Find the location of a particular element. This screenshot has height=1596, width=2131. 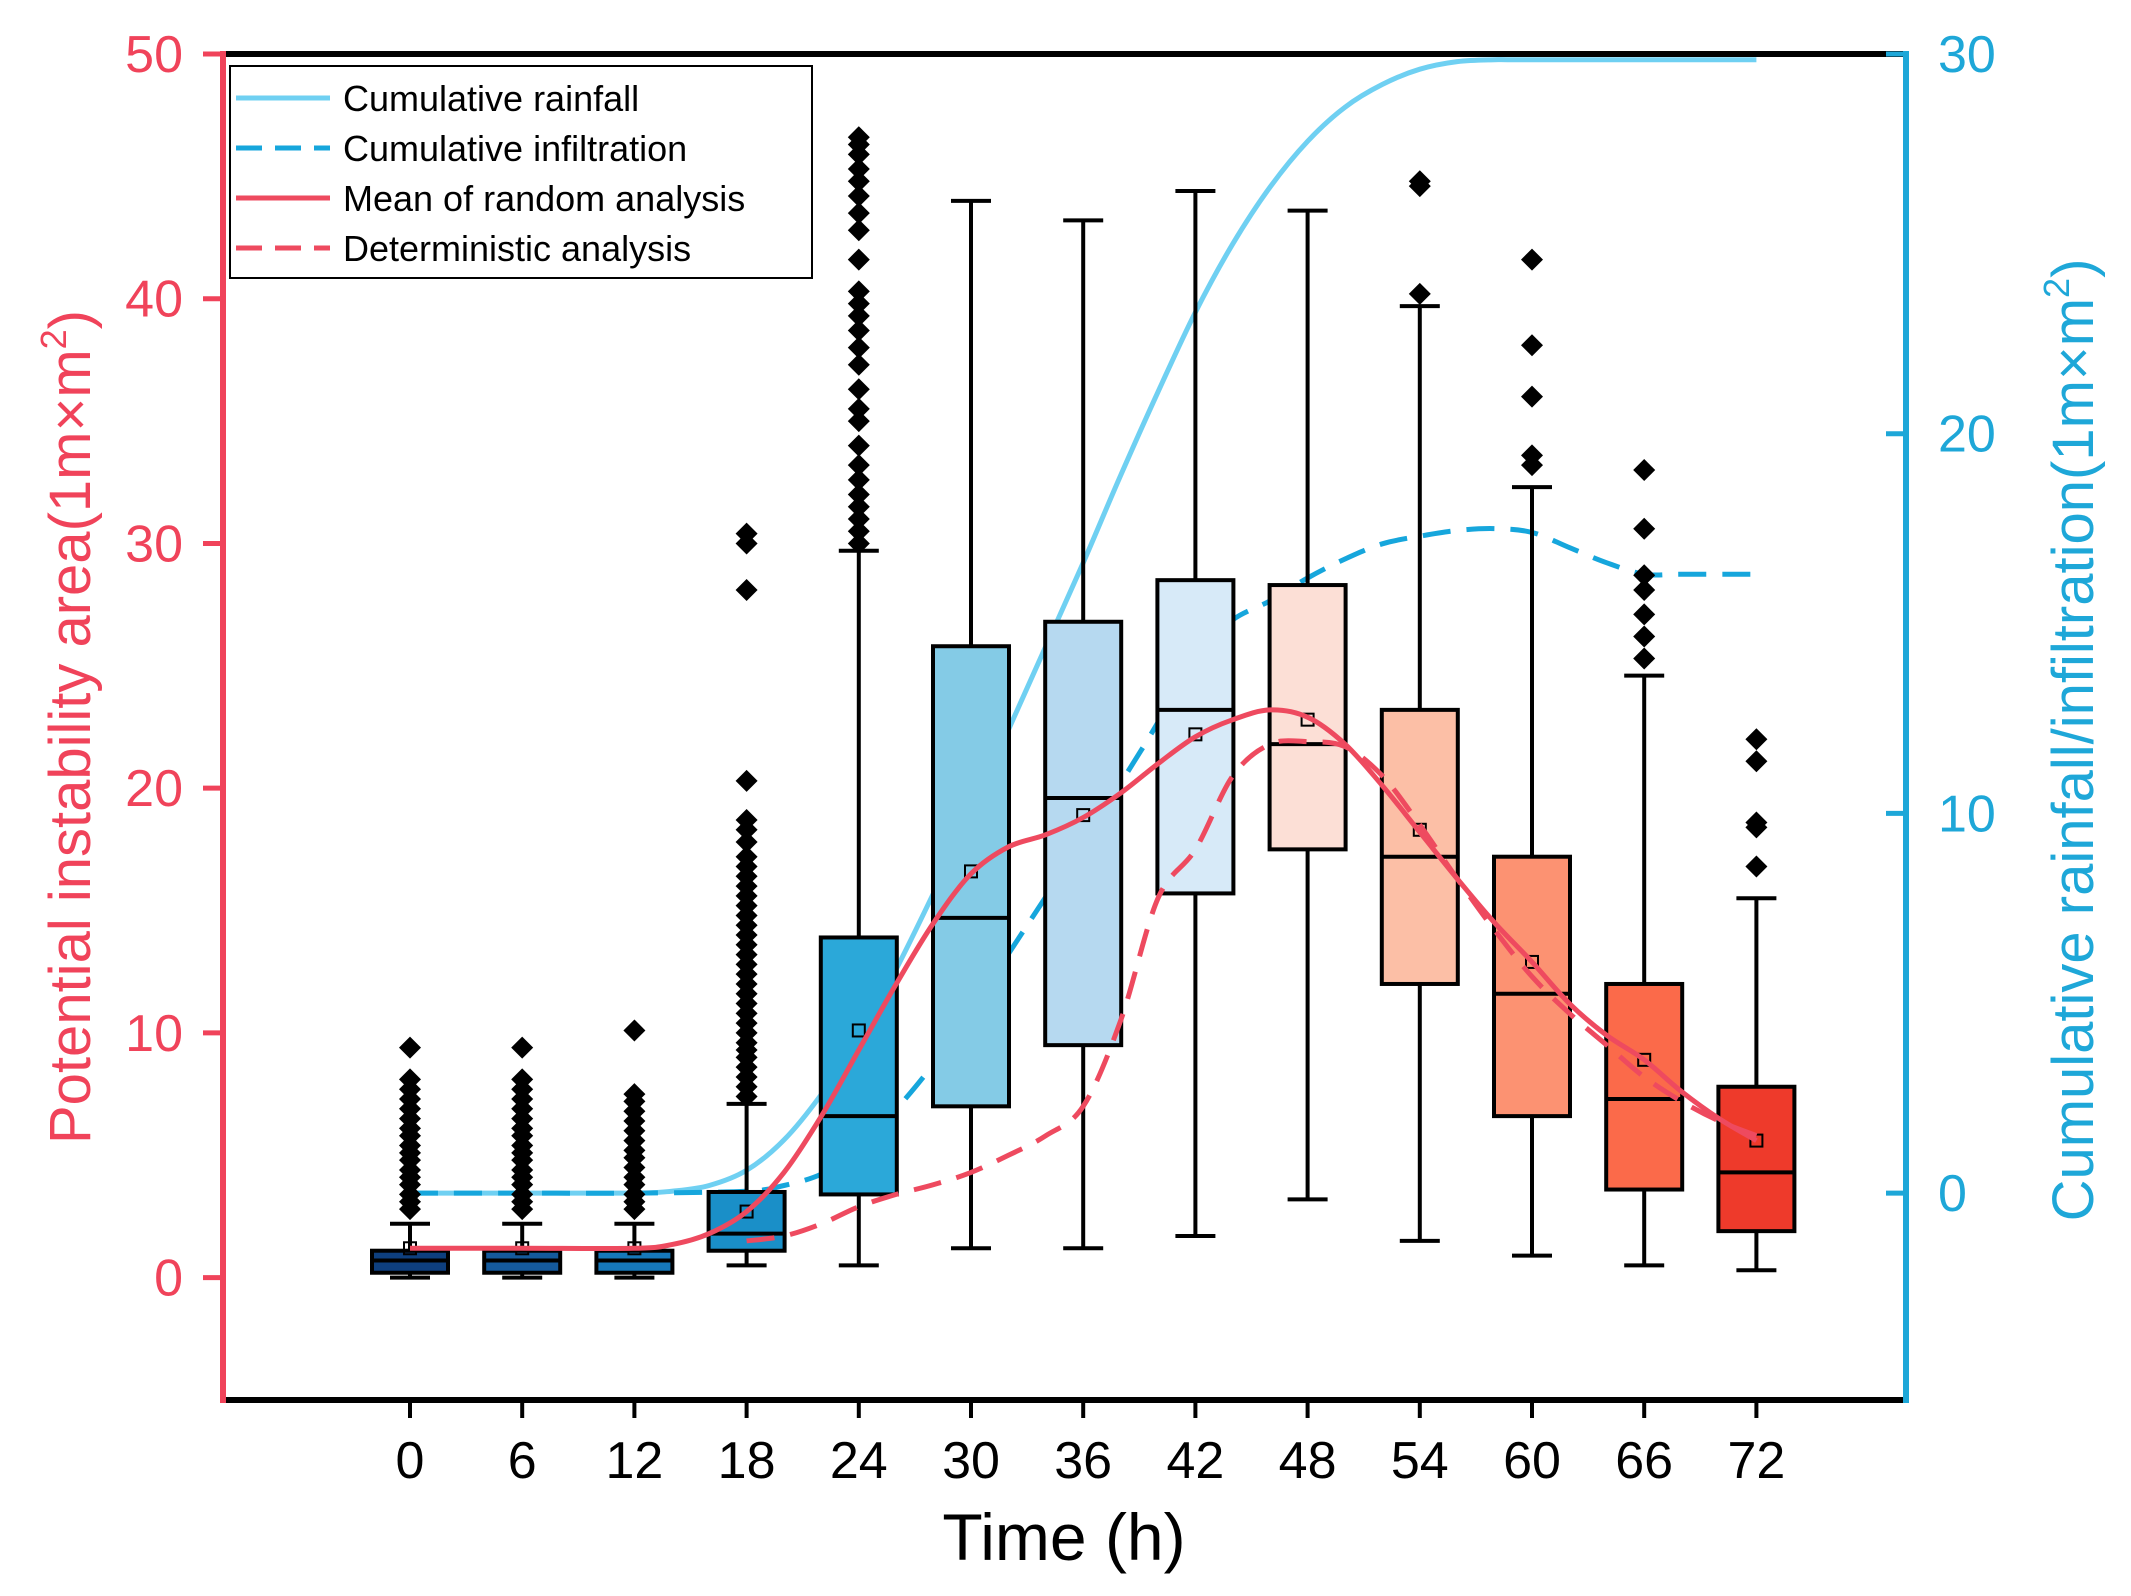

legend-label-rainfall: Cumulative rainfall is located at coordinates (491, 98).